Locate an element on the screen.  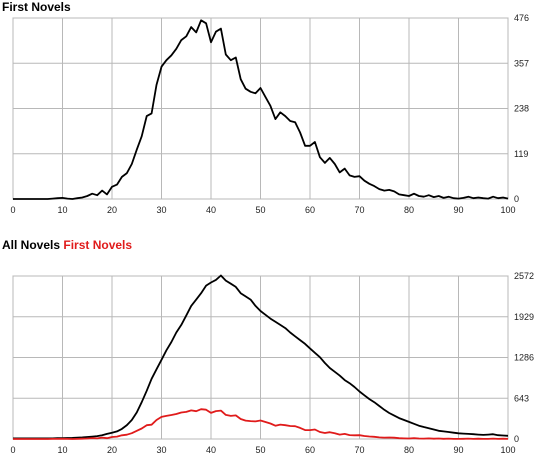
legend-all-novels: All Novels is located at coordinates (31, 245).